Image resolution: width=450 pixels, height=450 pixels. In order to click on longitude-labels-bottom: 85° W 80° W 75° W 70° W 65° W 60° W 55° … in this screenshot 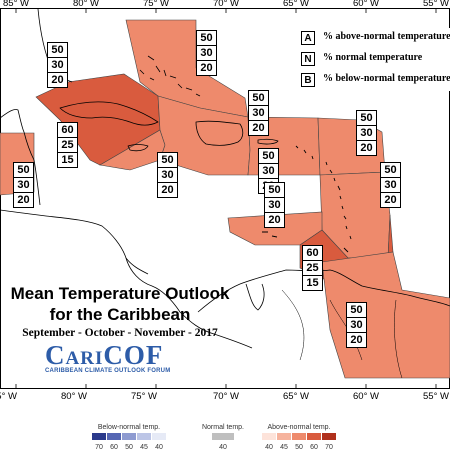, I will do `click(224, 396)`.